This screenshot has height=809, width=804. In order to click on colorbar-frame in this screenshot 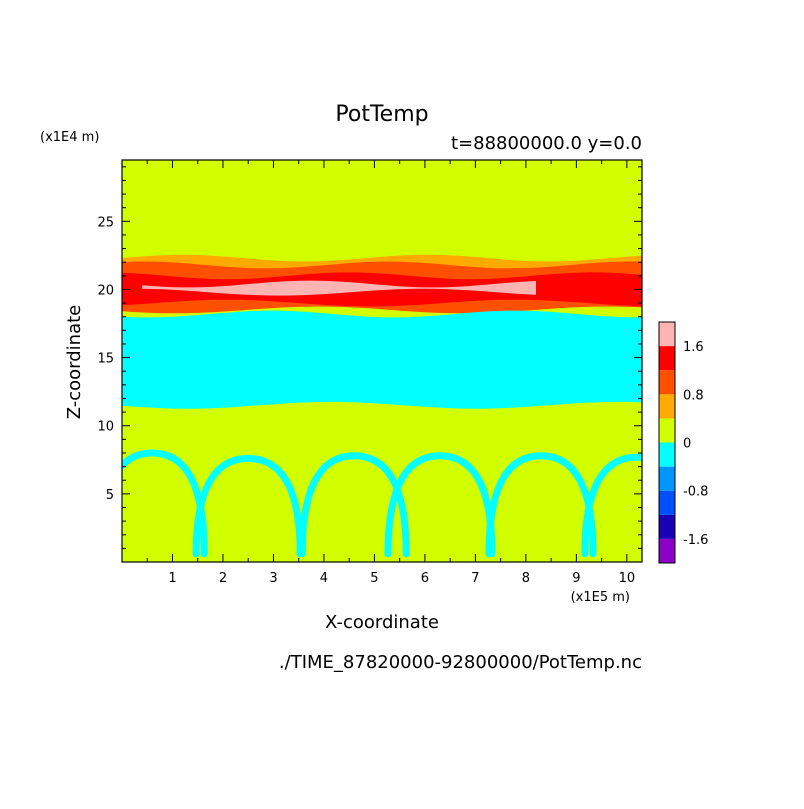, I will do `click(667, 442)`.